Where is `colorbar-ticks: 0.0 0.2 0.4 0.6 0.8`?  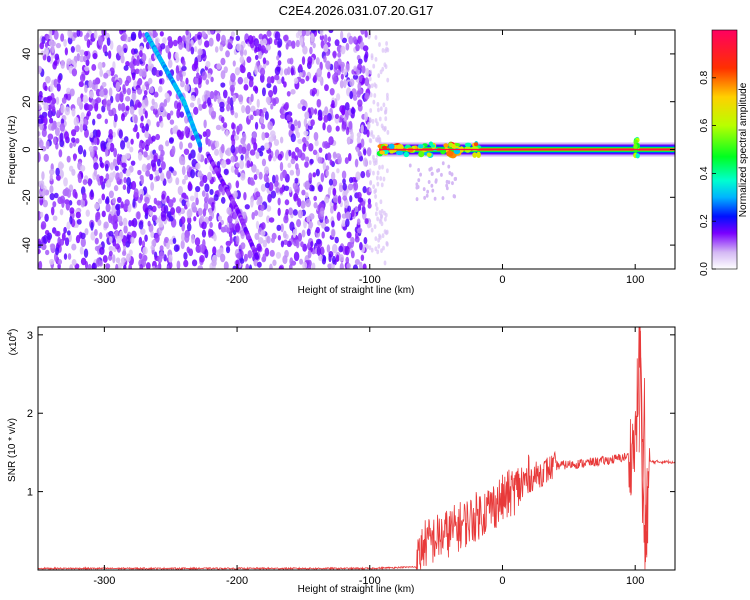 colorbar-ticks: 0.0 0.2 0.4 0.6 0.8 is located at coordinates (707, 173).